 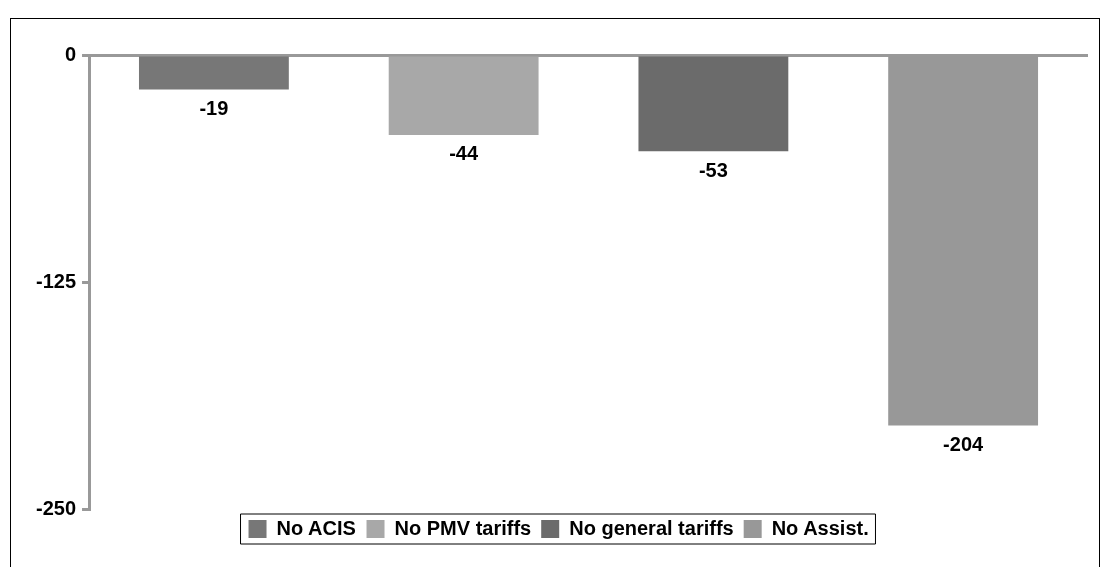 I want to click on legend-label: No ACIS, so click(x=316, y=527).